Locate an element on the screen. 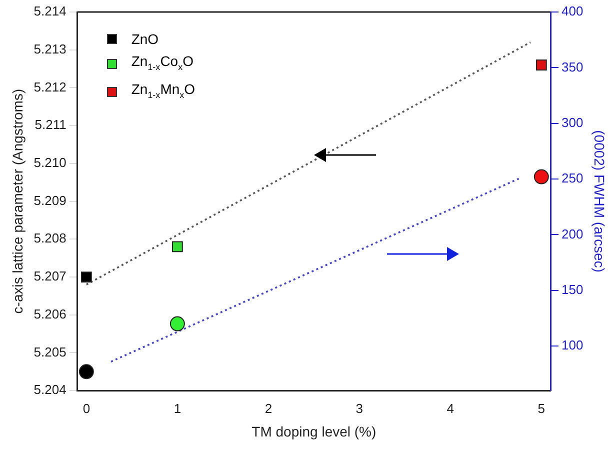 The height and width of the screenshot is (449, 615). y2-tick-label: 400 is located at coordinates (573, 11).